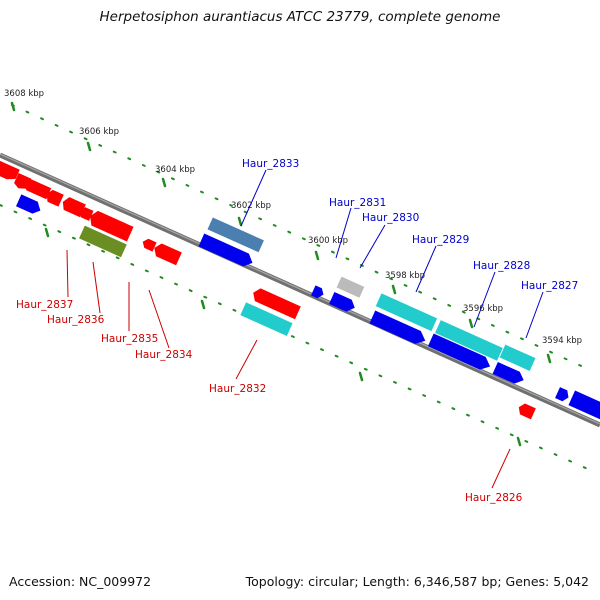  Describe the element at coordinates (494, 498) in the screenshot. I see `gene-label-haur-2826: Haur_2826` at that location.